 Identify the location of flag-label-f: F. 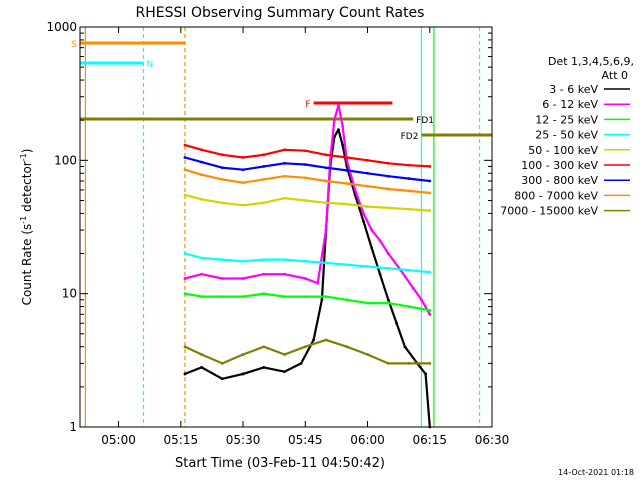
(307, 105).